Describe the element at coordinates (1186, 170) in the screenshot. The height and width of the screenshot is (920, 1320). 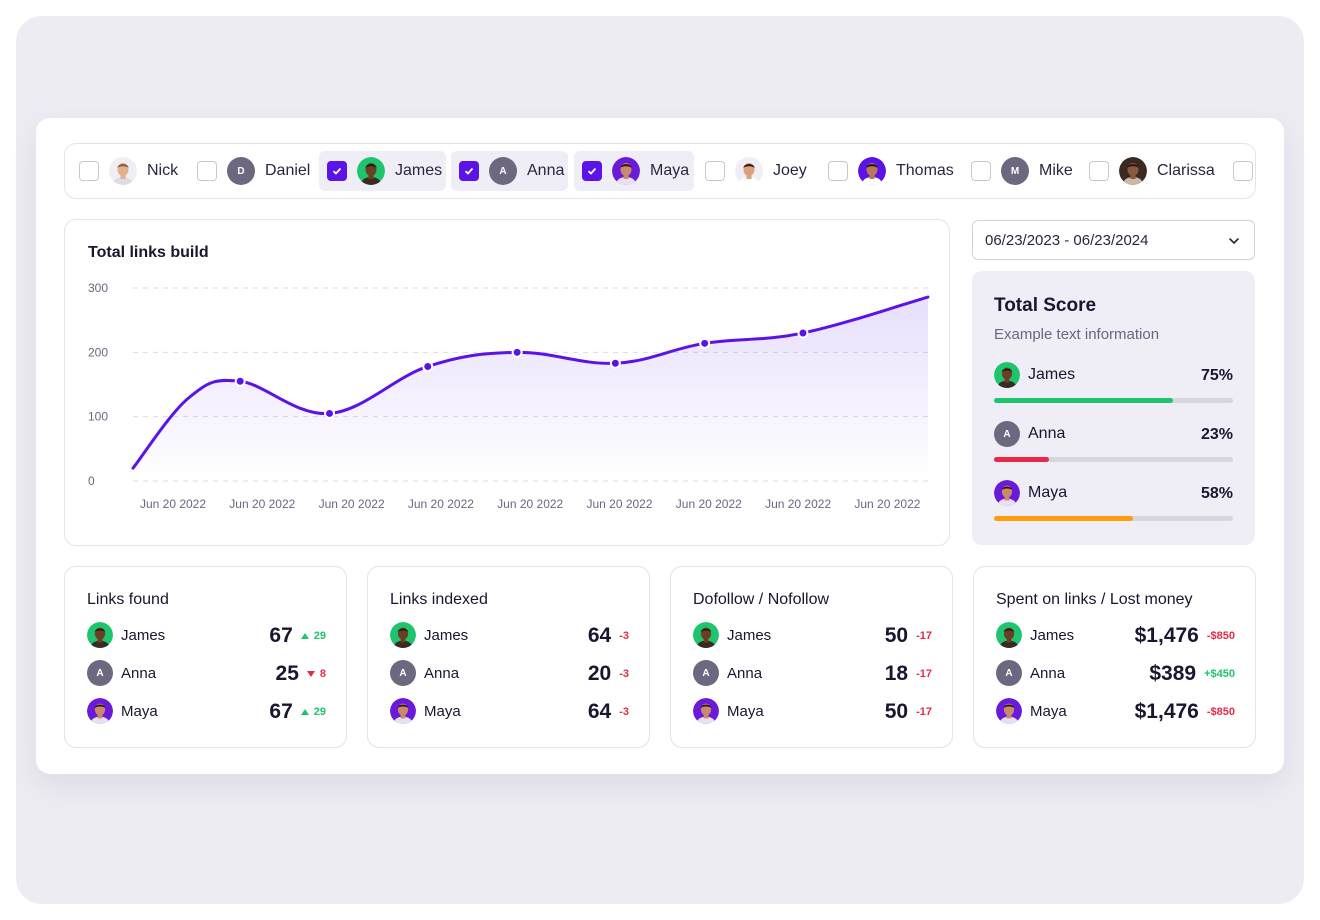
I see `user-name: Clarissa` at that location.